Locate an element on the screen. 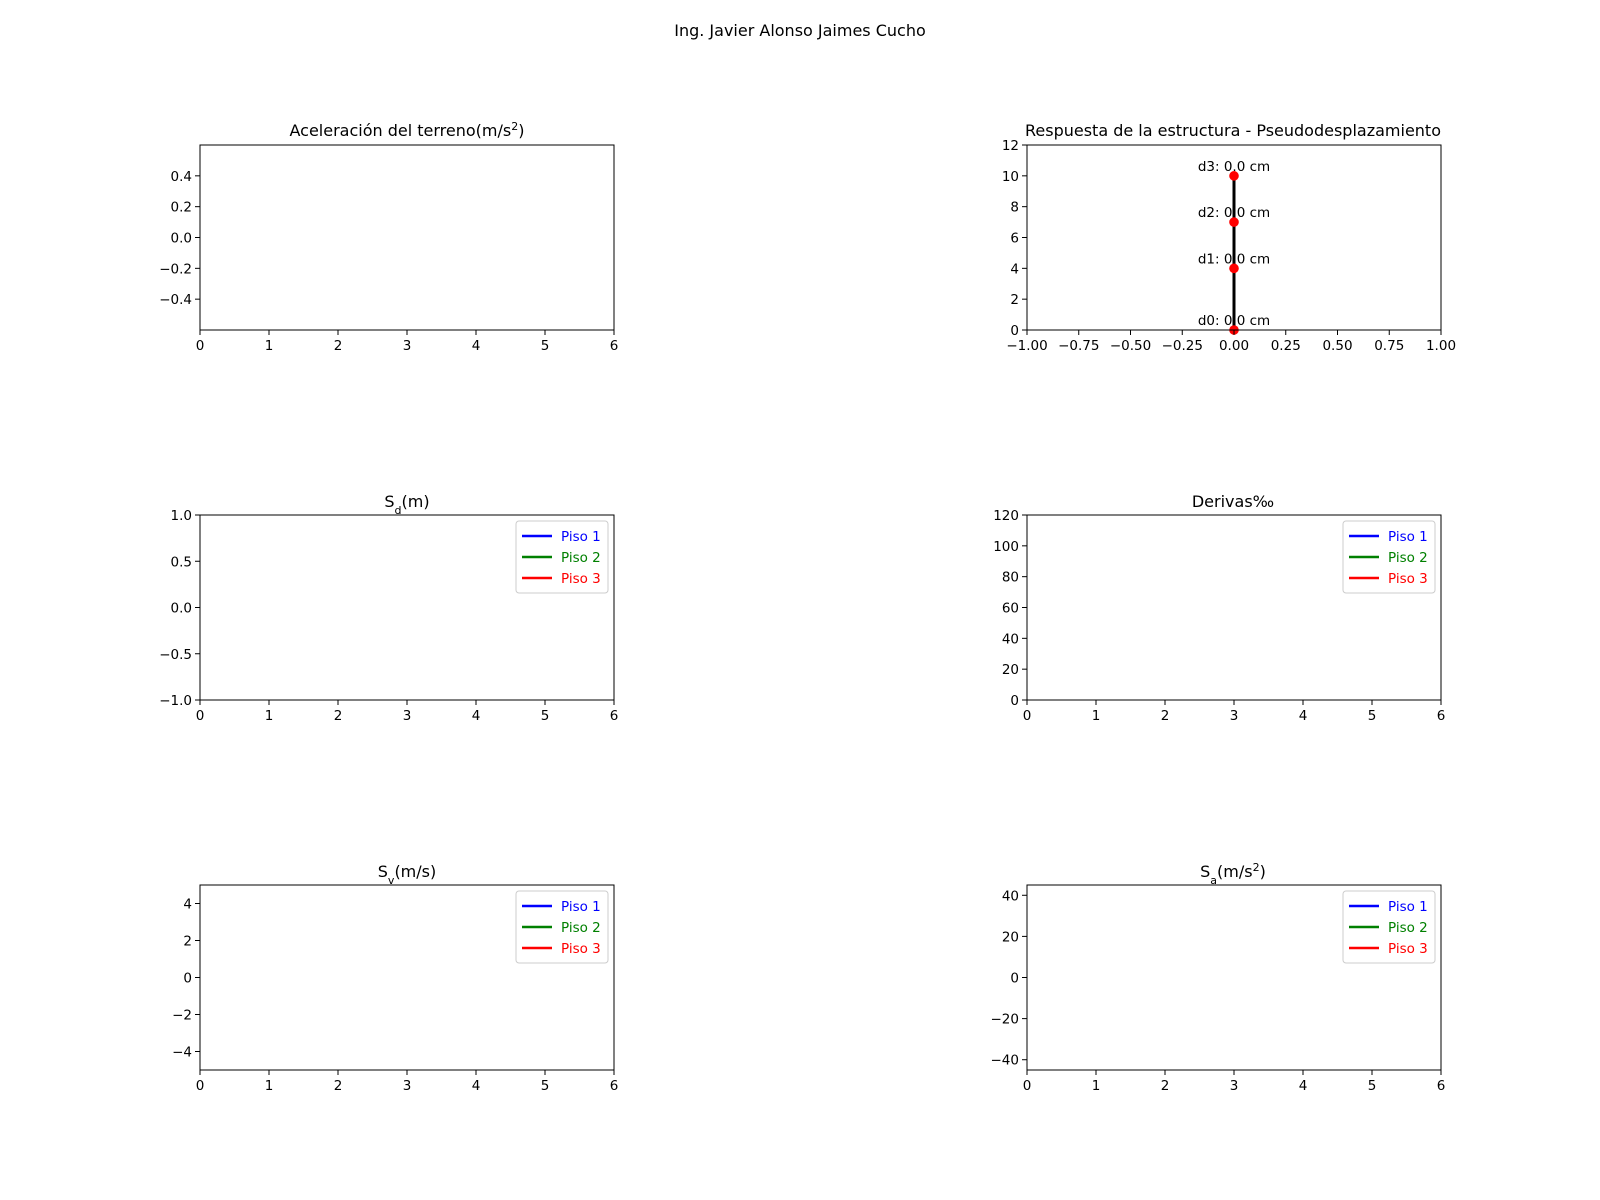  x-tick-label: −1.00 is located at coordinates (1026, 346).